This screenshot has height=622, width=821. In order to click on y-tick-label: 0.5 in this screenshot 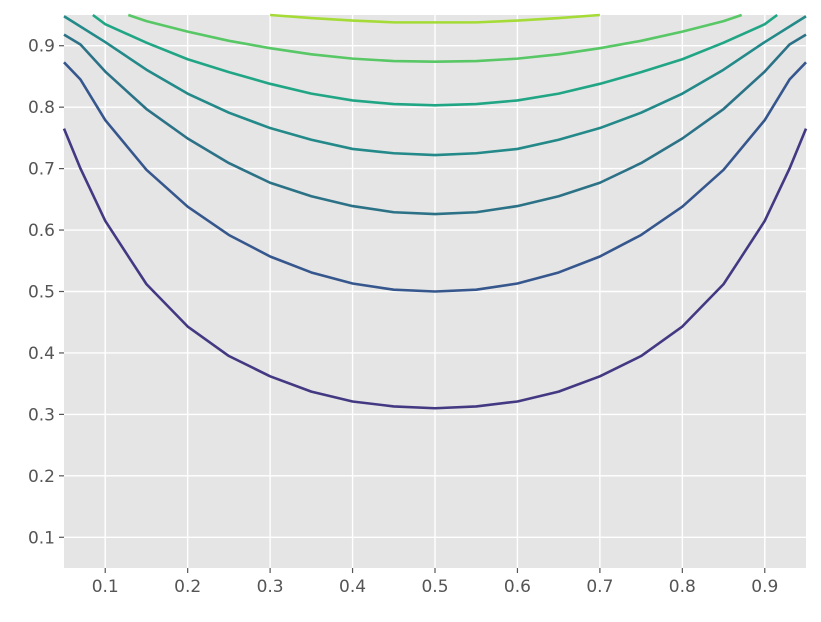, I will do `click(41, 293)`.